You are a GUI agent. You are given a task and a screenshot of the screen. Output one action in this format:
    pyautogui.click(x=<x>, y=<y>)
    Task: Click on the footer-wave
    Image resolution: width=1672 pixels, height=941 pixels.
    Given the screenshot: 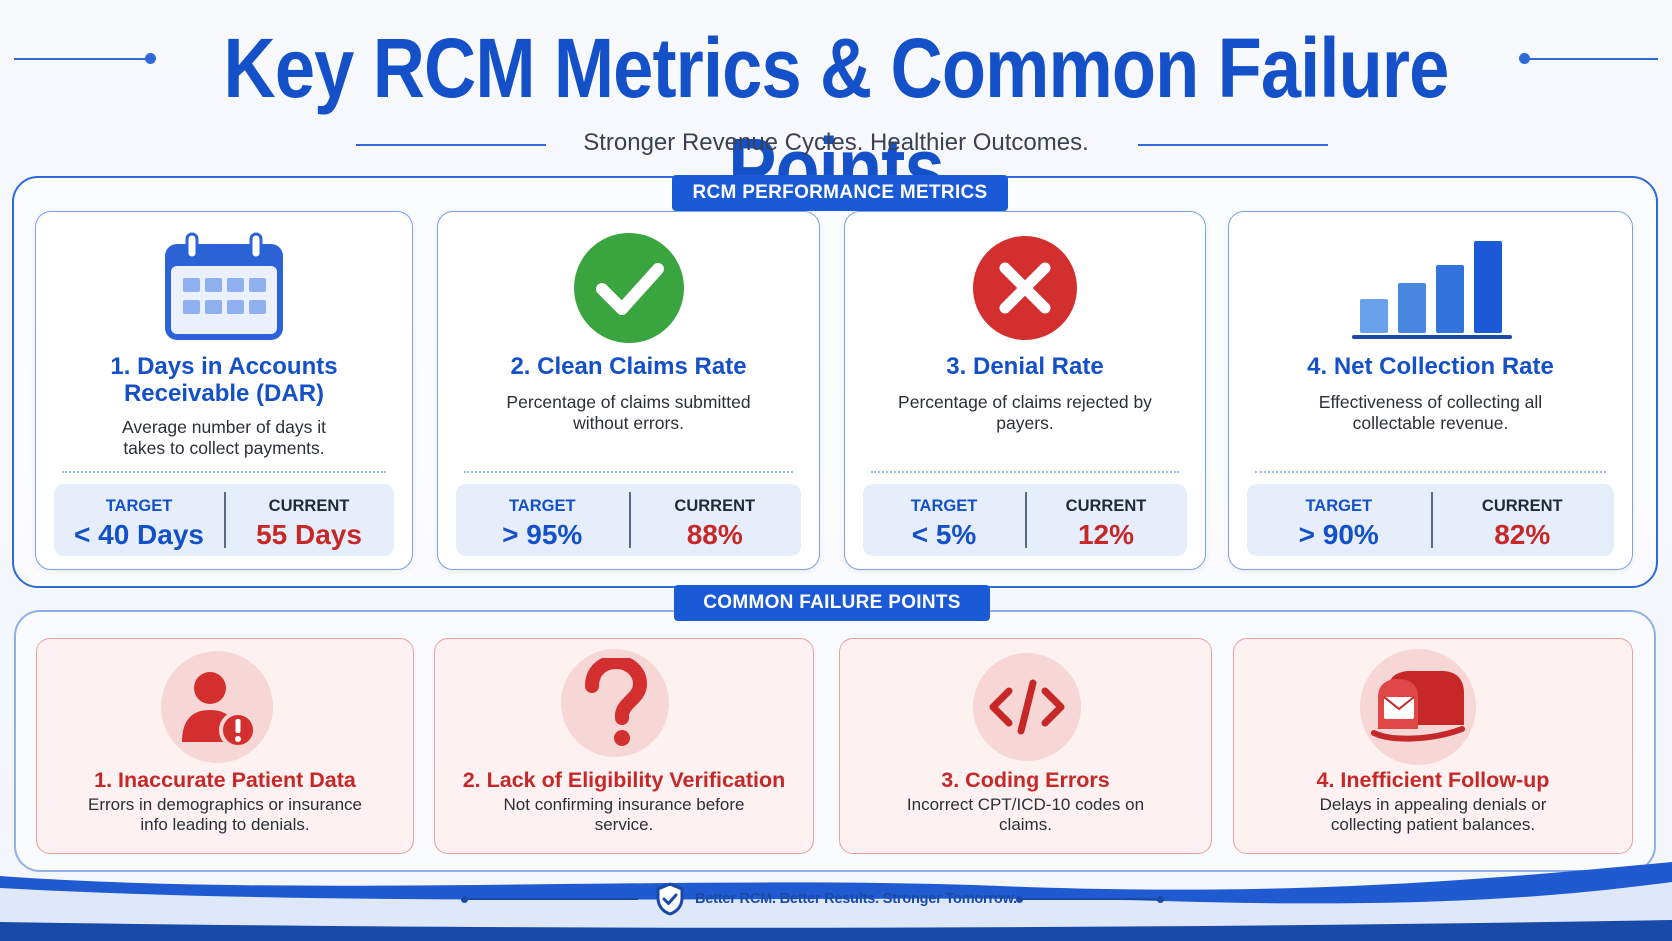 What is the action you would take?
    pyautogui.click(x=836, y=901)
    